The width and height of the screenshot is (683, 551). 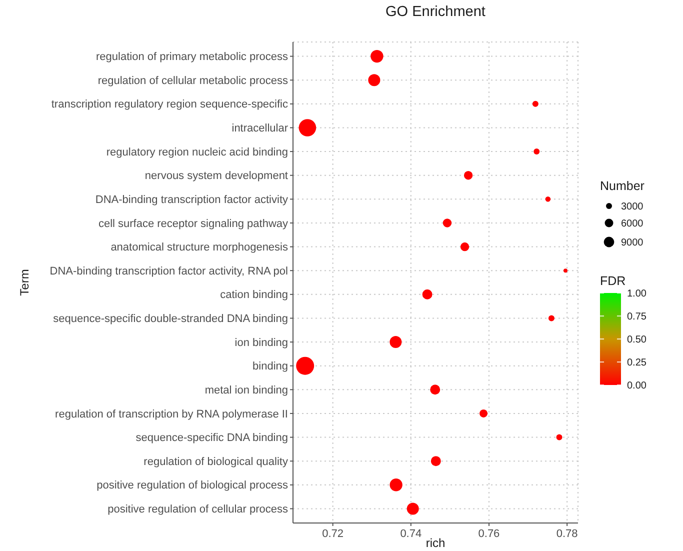 What do you see at coordinates (246, 390) in the screenshot?
I see `y-tick-label: metal ion binding` at bounding box center [246, 390].